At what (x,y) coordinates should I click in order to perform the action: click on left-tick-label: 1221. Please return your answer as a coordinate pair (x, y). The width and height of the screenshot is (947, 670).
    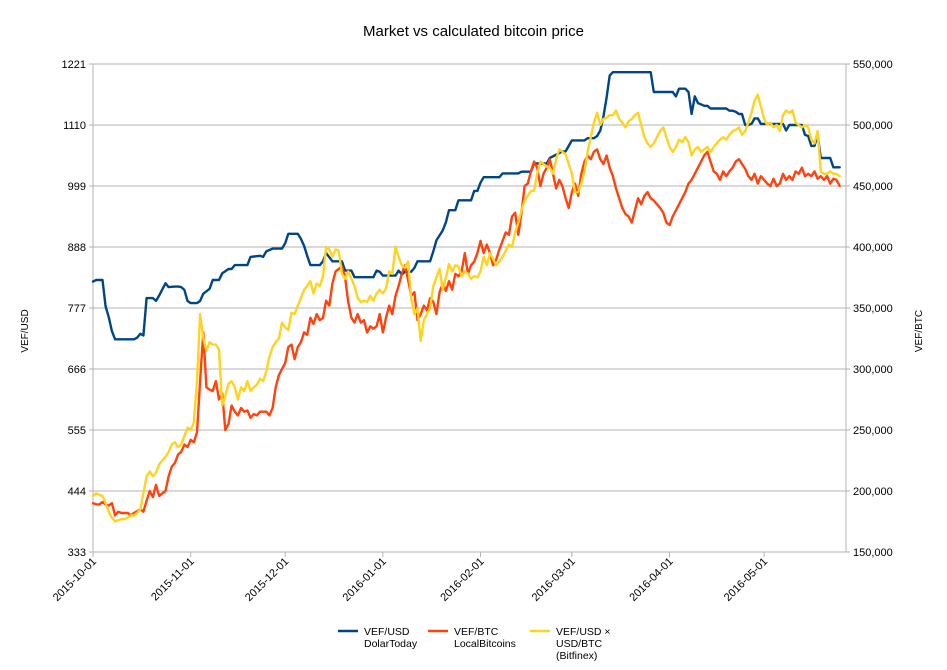
    Looking at the image, I should click on (74, 65).